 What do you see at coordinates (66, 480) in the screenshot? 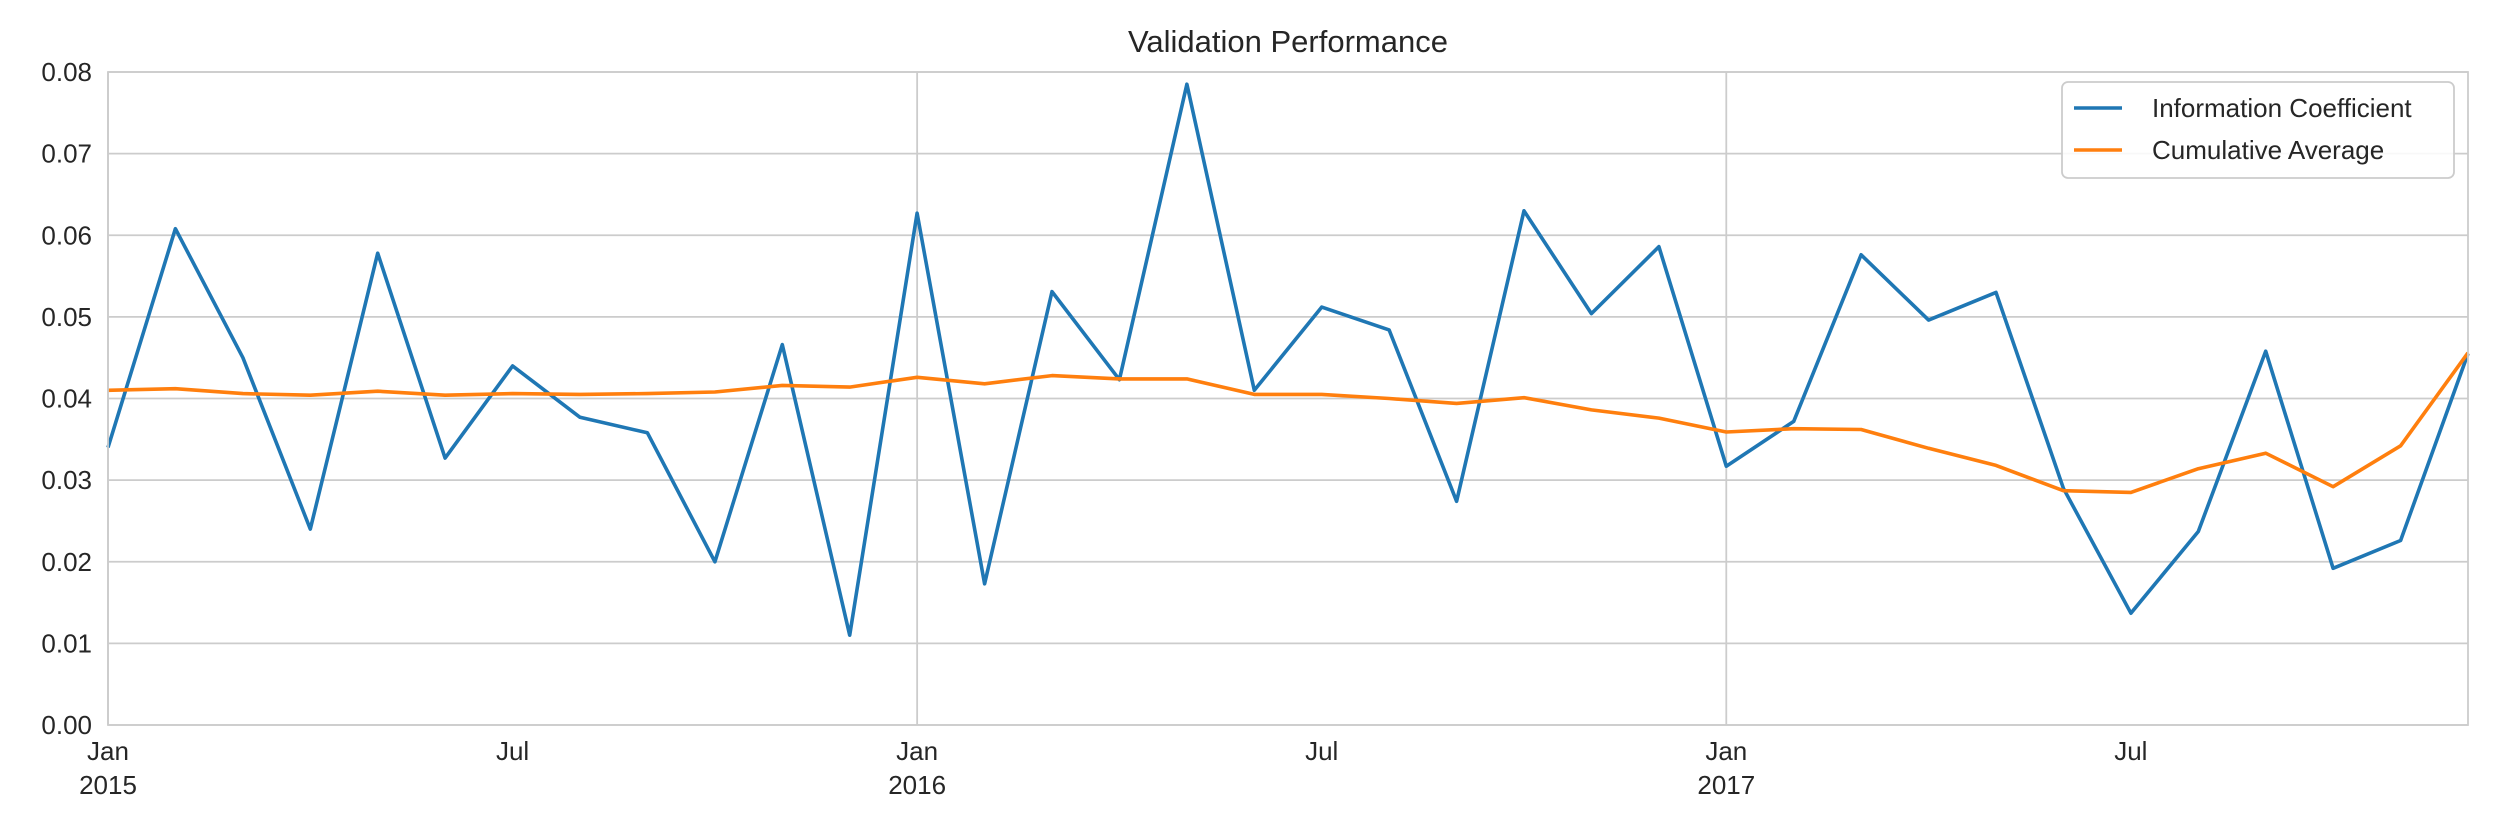
I see `y-tick-label: 0.03` at bounding box center [66, 480].